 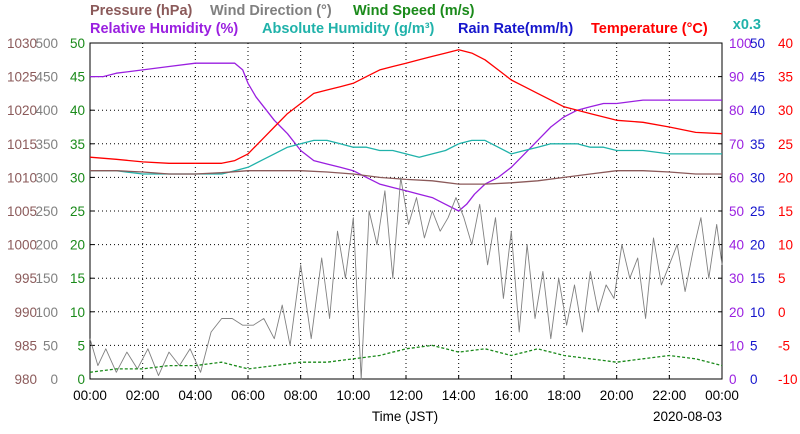 I want to click on y-tick-label-rain-rate: 45, so click(x=757, y=77).